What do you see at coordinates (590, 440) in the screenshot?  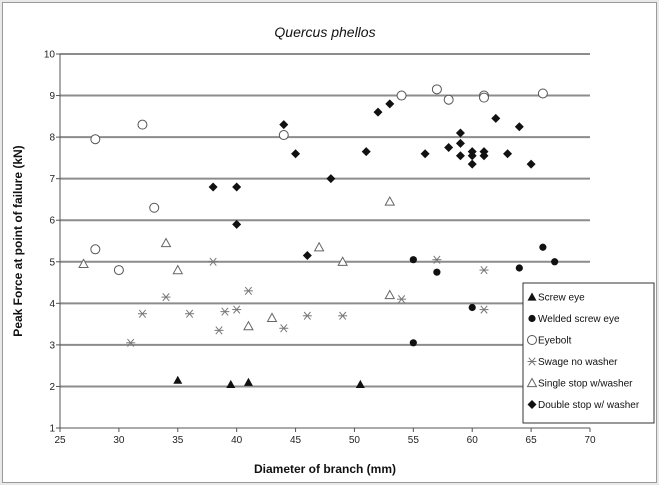 I see `x-tick-label: 70` at bounding box center [590, 440].